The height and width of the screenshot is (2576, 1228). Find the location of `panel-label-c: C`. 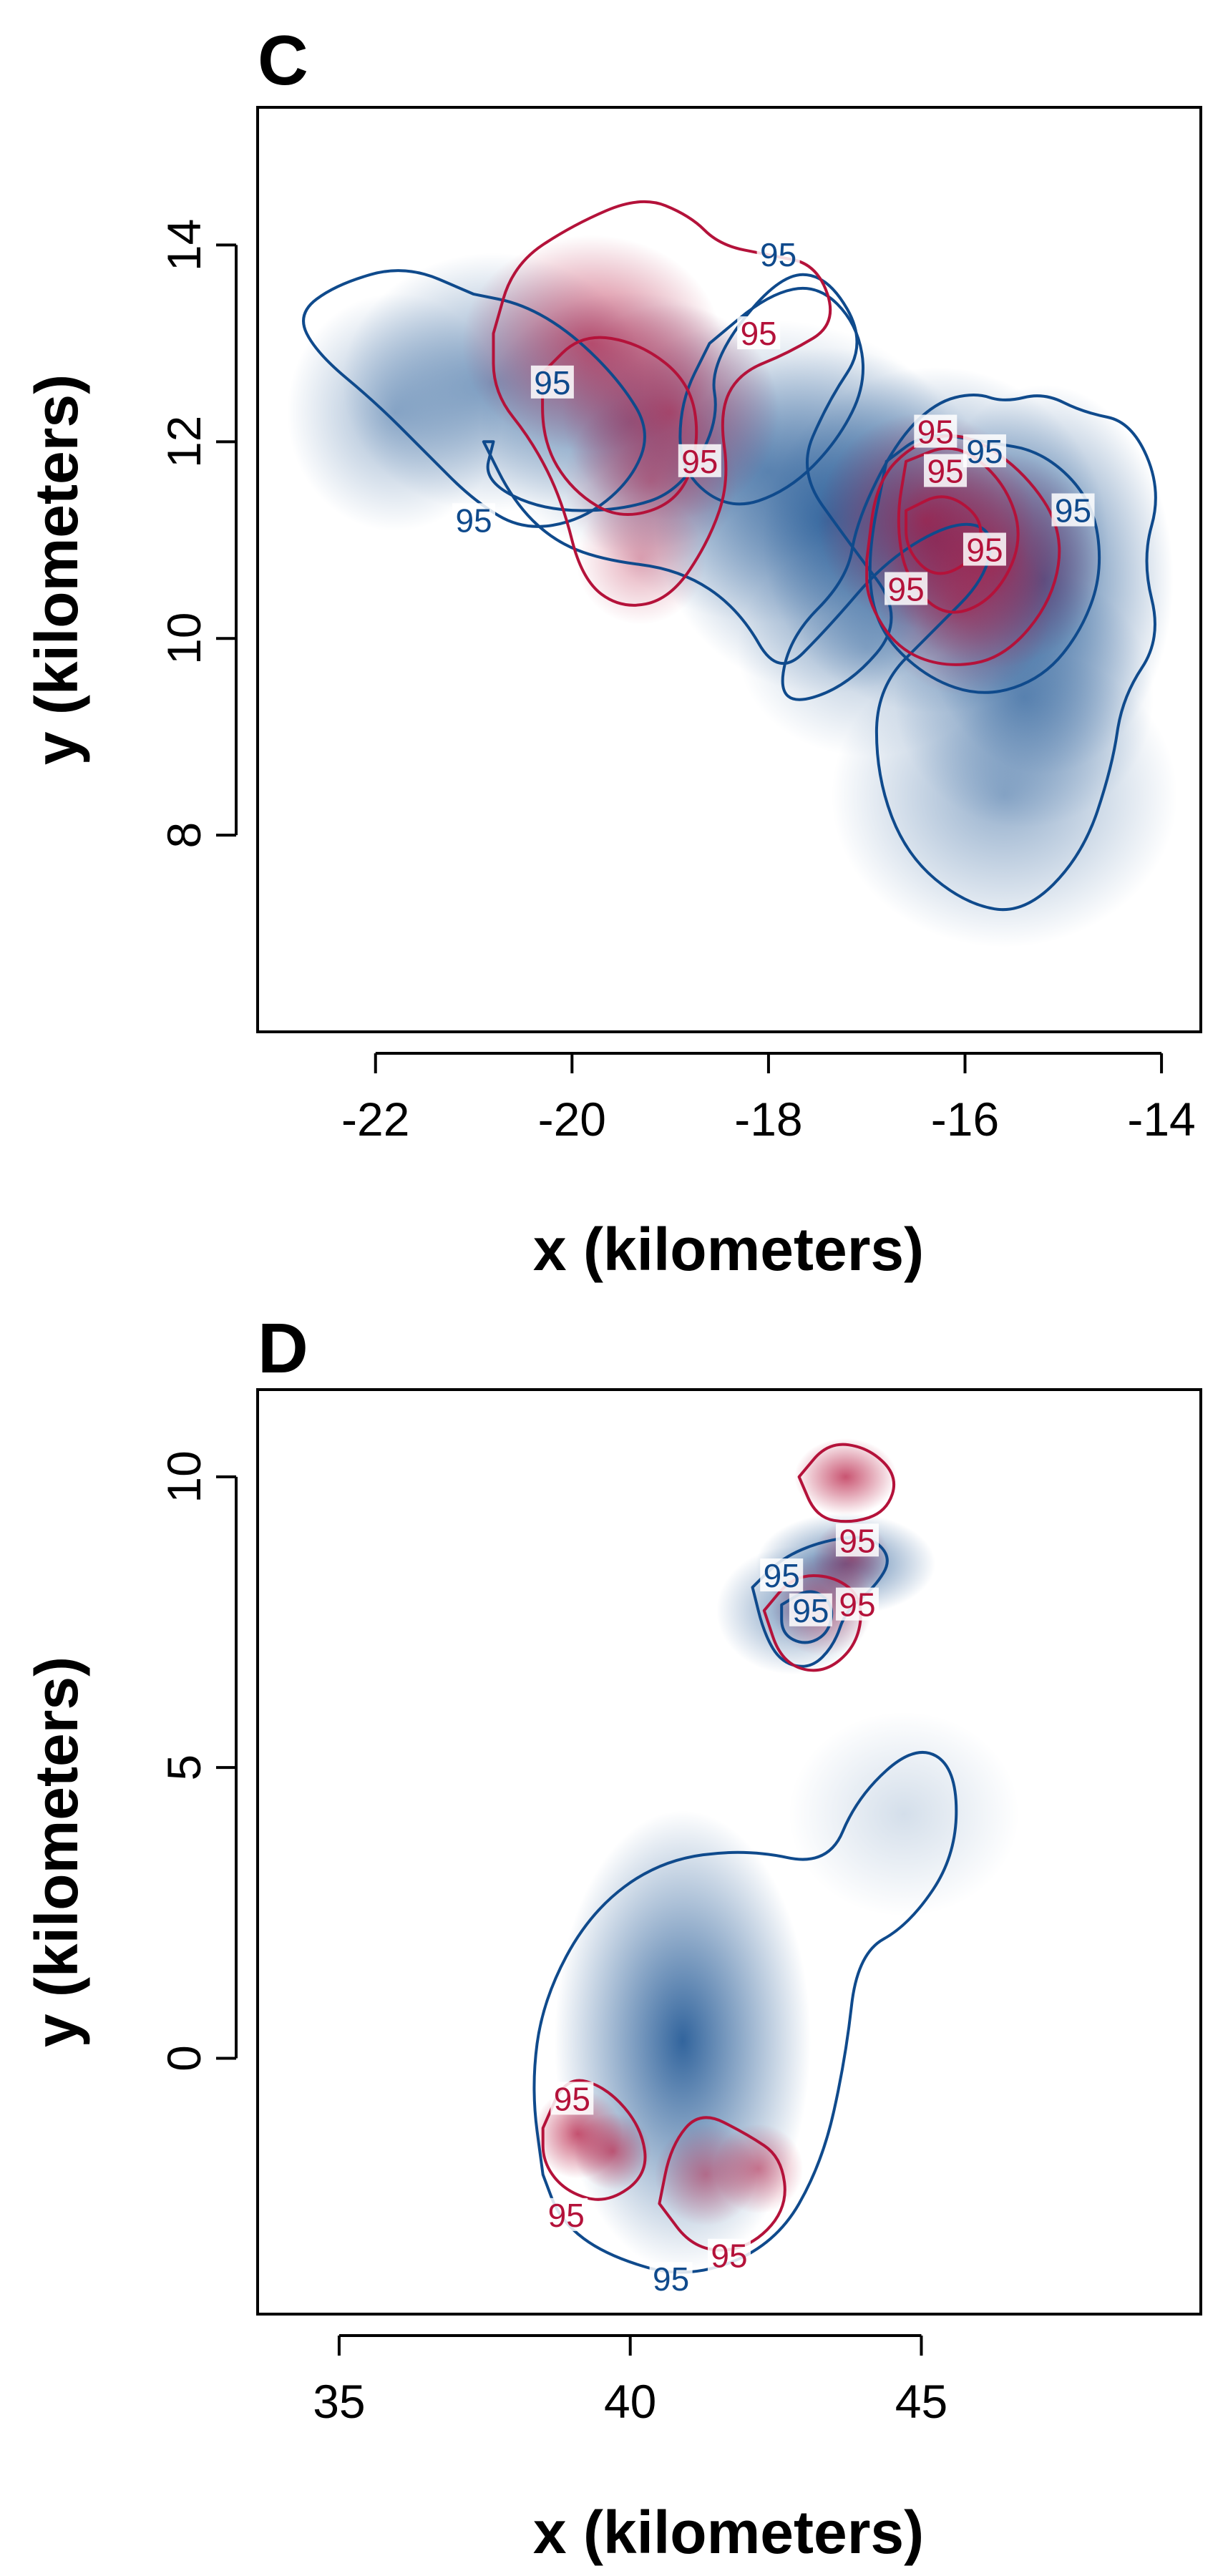

panel-label-c: C is located at coordinates (283, 60).